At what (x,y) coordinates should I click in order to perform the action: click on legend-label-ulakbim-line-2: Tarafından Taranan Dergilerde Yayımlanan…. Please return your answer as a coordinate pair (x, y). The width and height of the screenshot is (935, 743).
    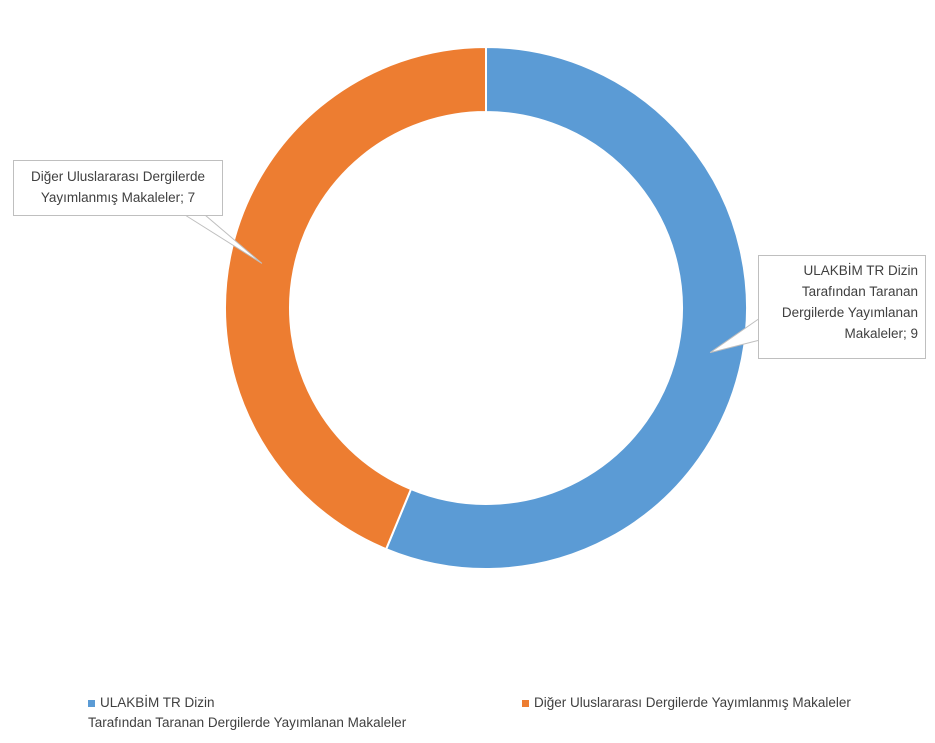
    Looking at the image, I should click on (247, 722).